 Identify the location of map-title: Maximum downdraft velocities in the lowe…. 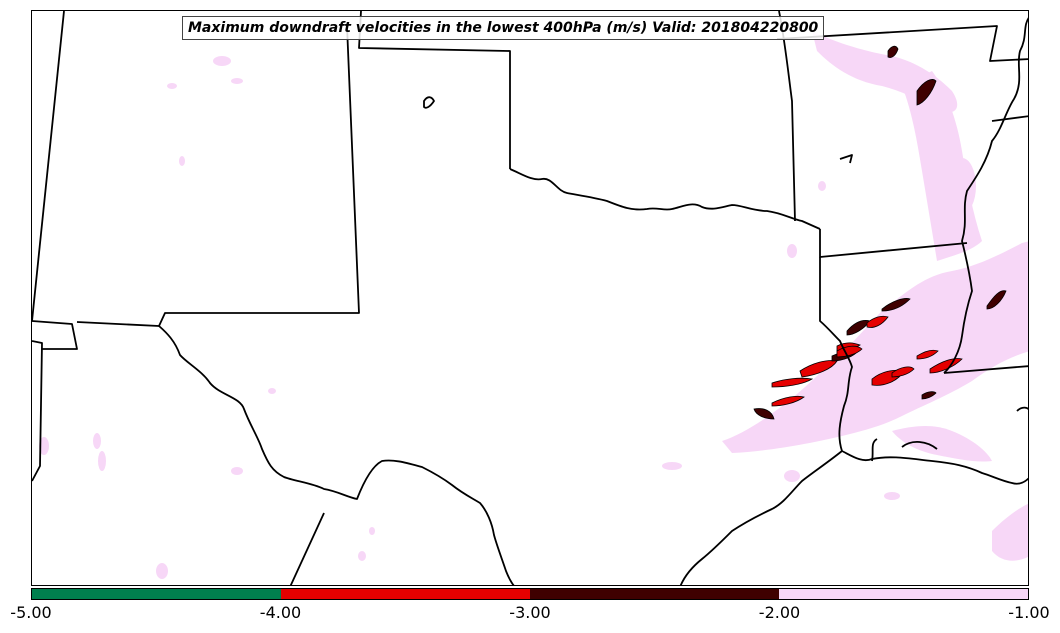
(503, 28).